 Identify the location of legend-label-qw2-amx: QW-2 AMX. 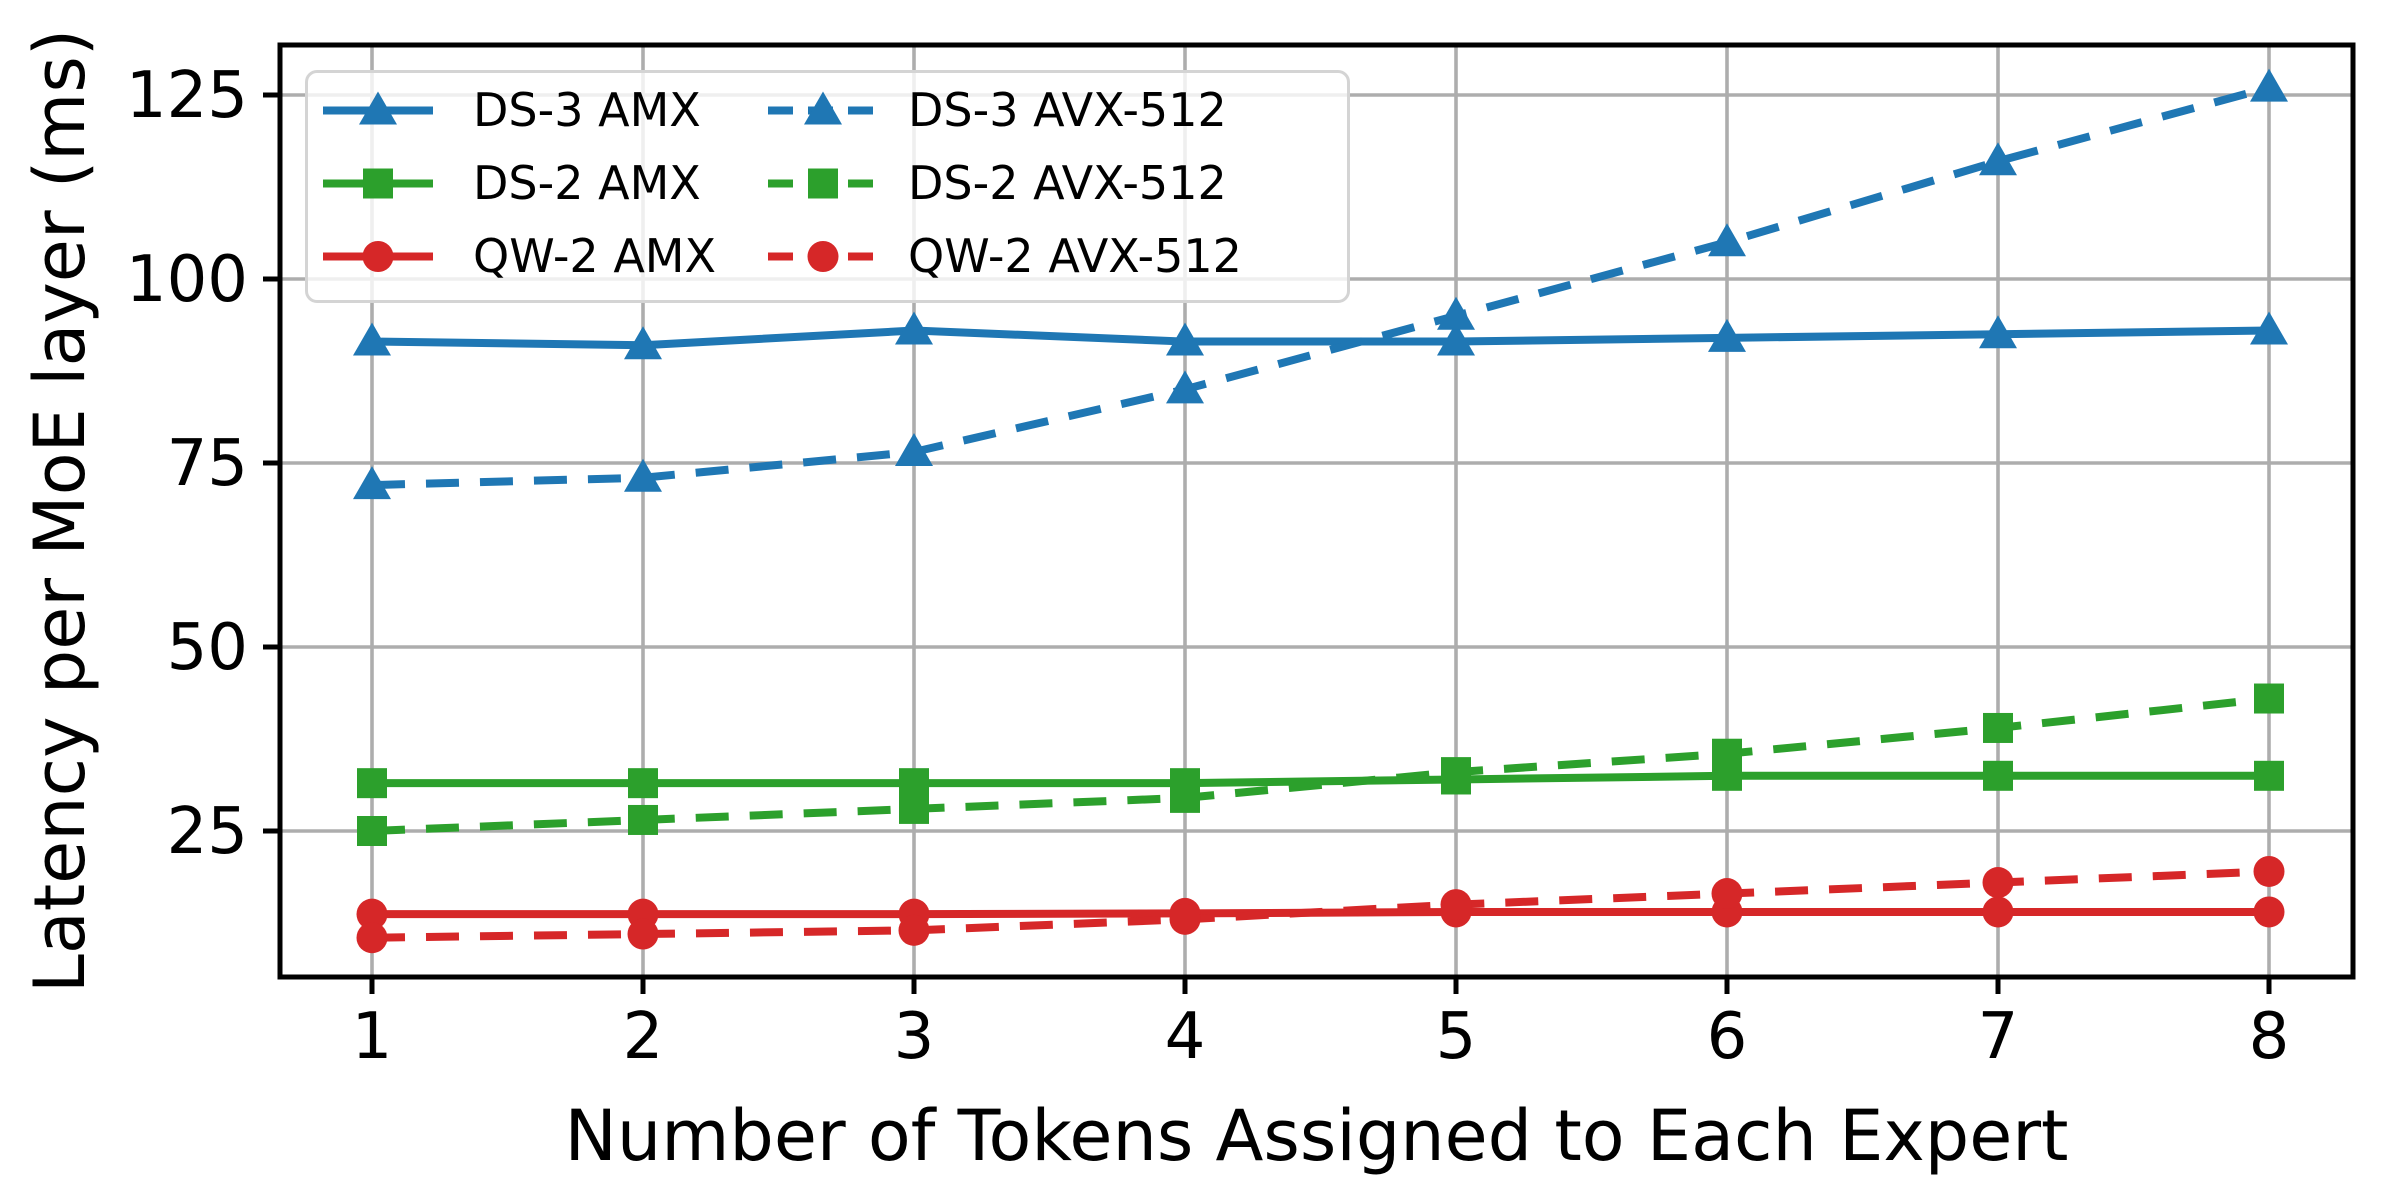
(594, 256).